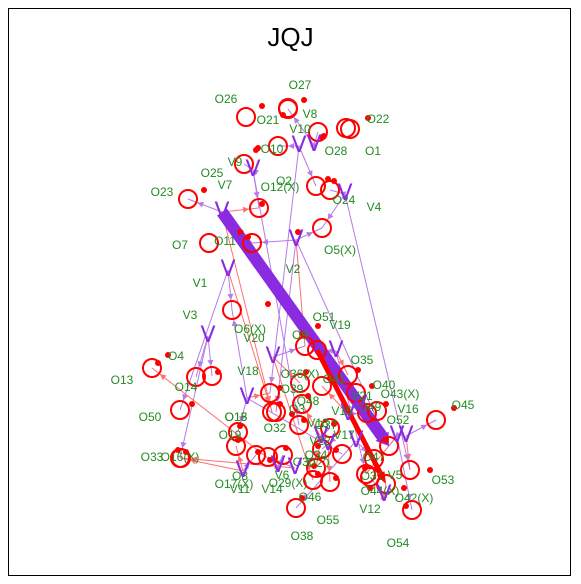 The height and width of the screenshot is (584, 581). Describe the element at coordinates (250, 329) in the screenshot. I see `o-node-label: O6(X)` at that location.